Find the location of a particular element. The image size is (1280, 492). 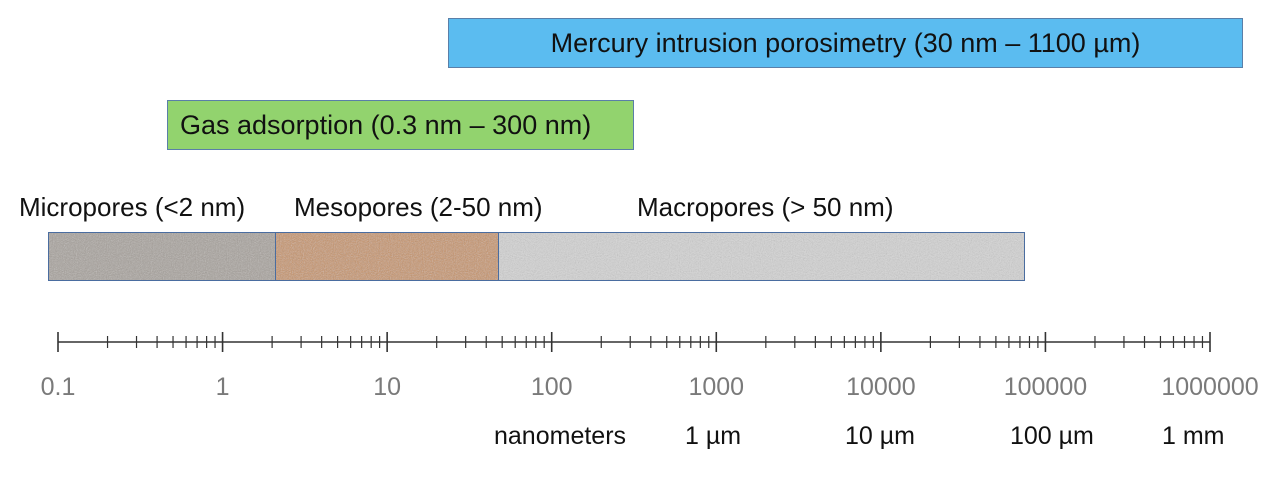

mesopores-label: Mesopores (2-50 nm) is located at coordinates (418, 207).